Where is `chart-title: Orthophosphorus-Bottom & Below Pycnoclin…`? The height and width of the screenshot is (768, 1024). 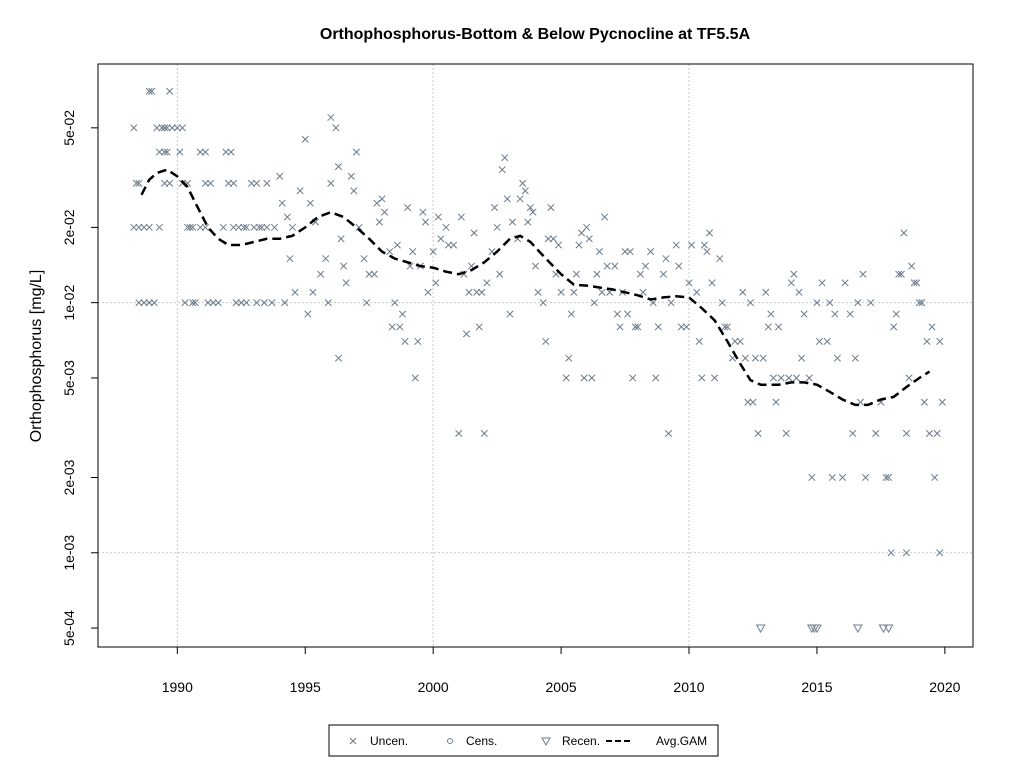
chart-title: Orthophosphorus-Bottom & Below Pycnoclin… is located at coordinates (535, 34).